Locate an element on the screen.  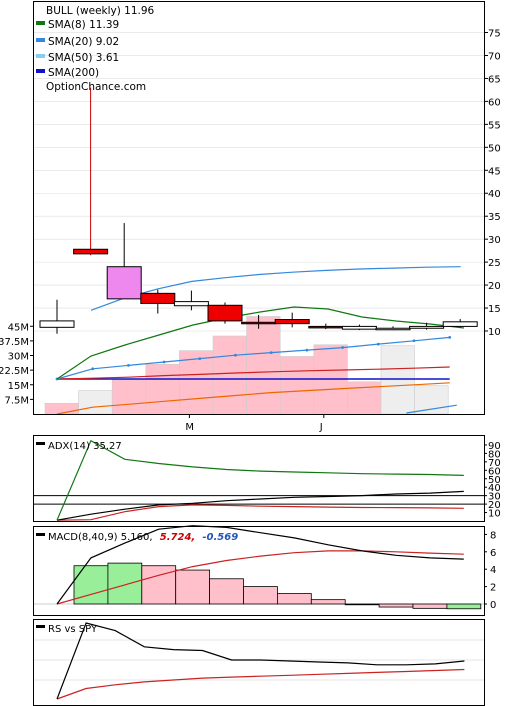
price-tick-label: 25 is located at coordinates (494, 263).